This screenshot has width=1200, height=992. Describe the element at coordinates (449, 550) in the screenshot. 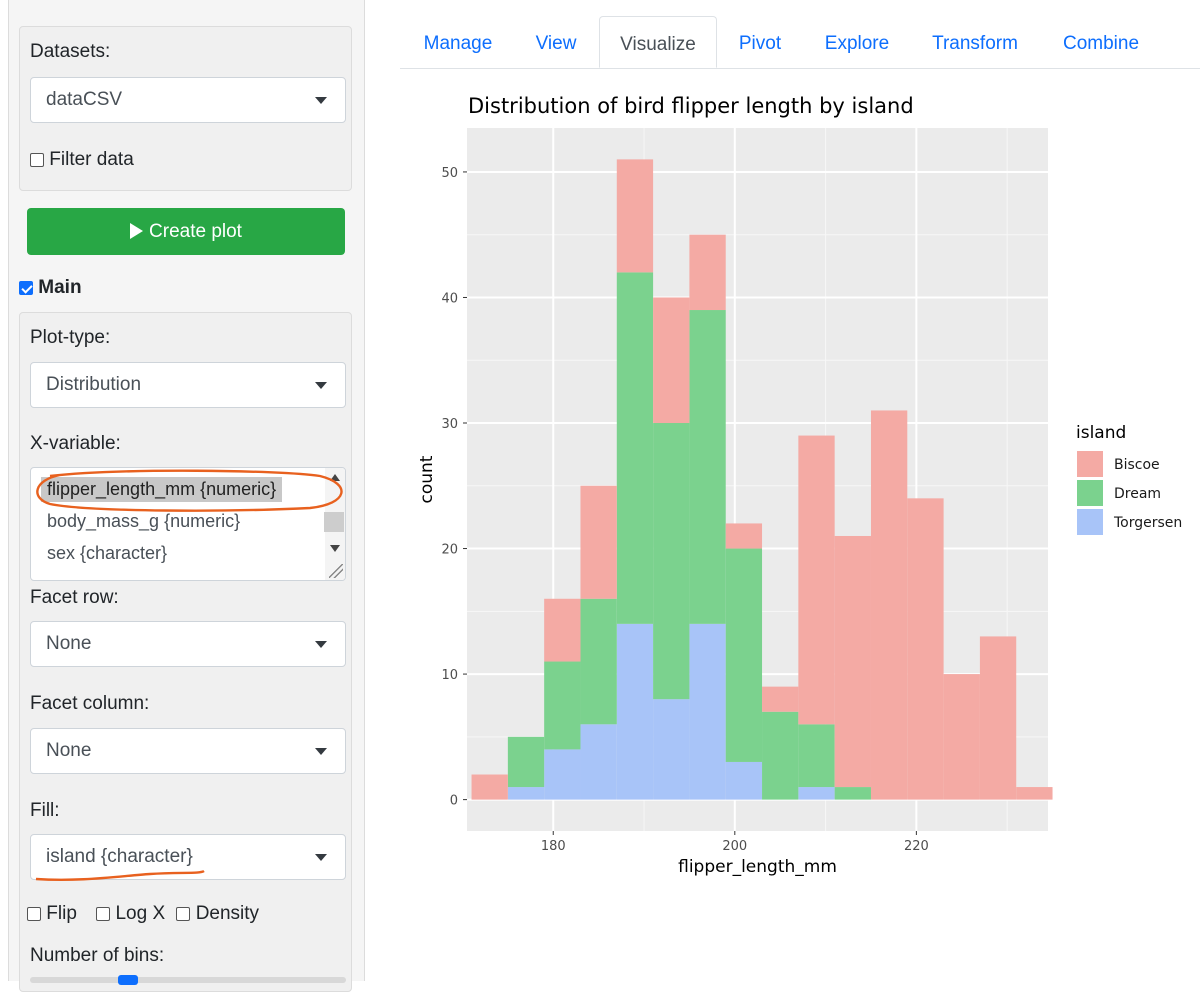

I see `y-tick-label: 20` at that location.